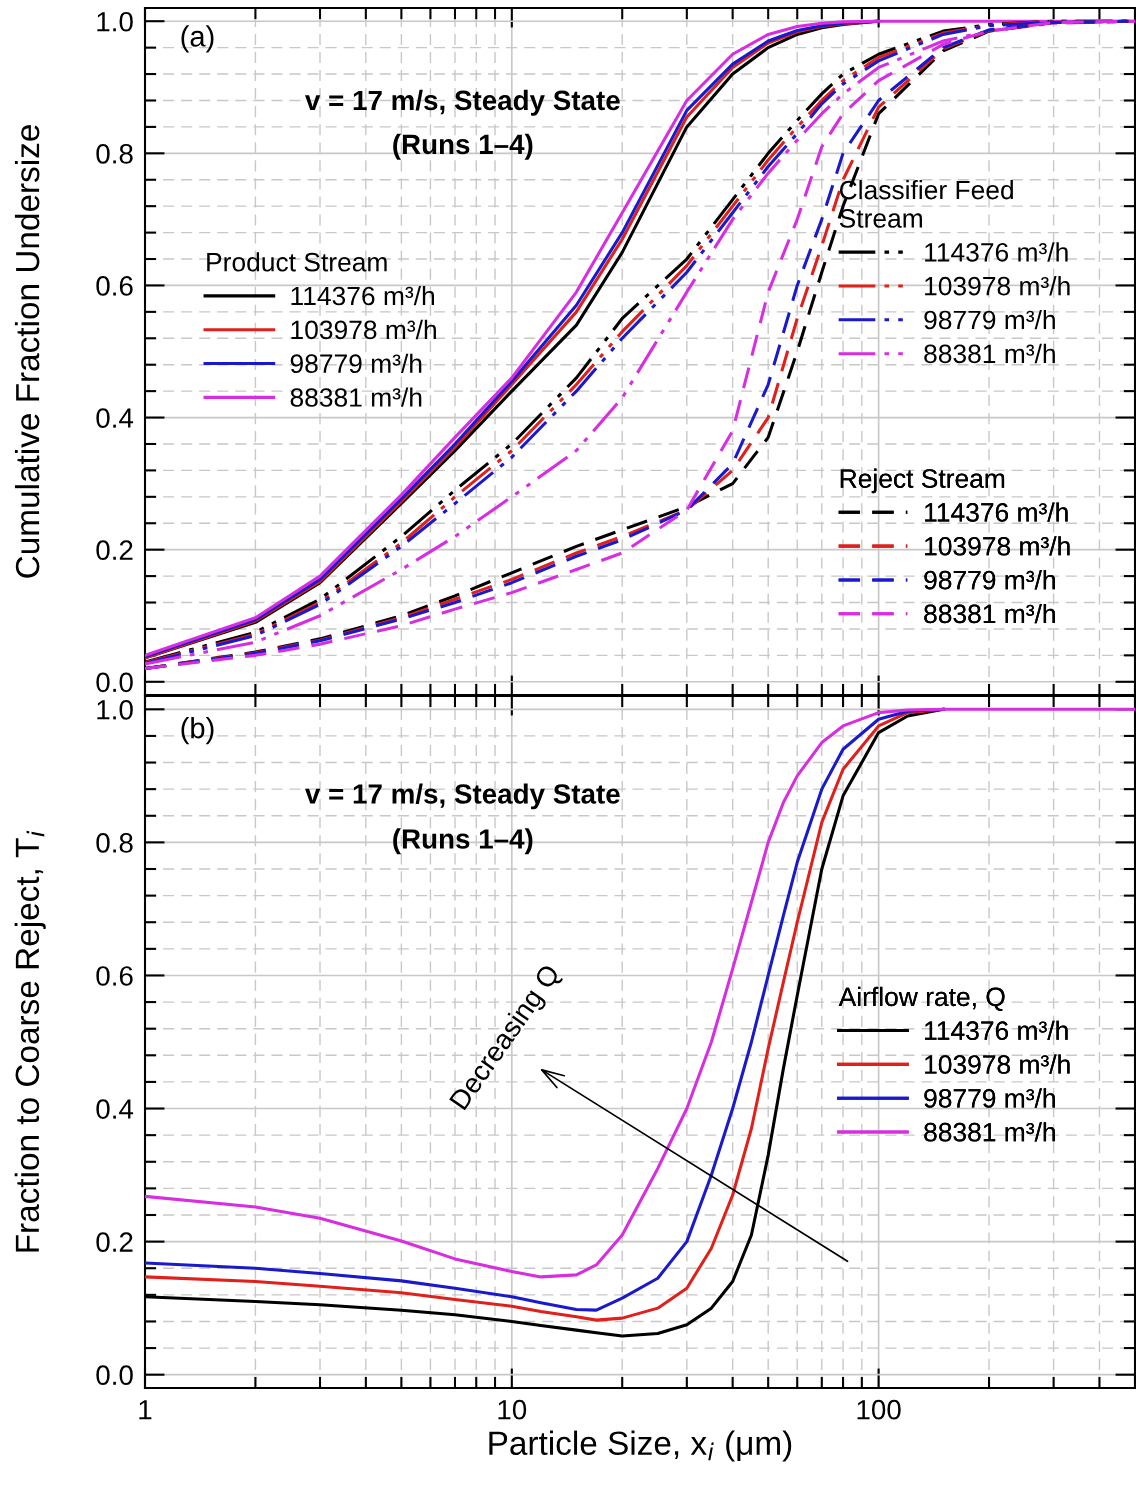 The image size is (1136, 1491). I want to click on text: Reject Stream, so click(922, 481).